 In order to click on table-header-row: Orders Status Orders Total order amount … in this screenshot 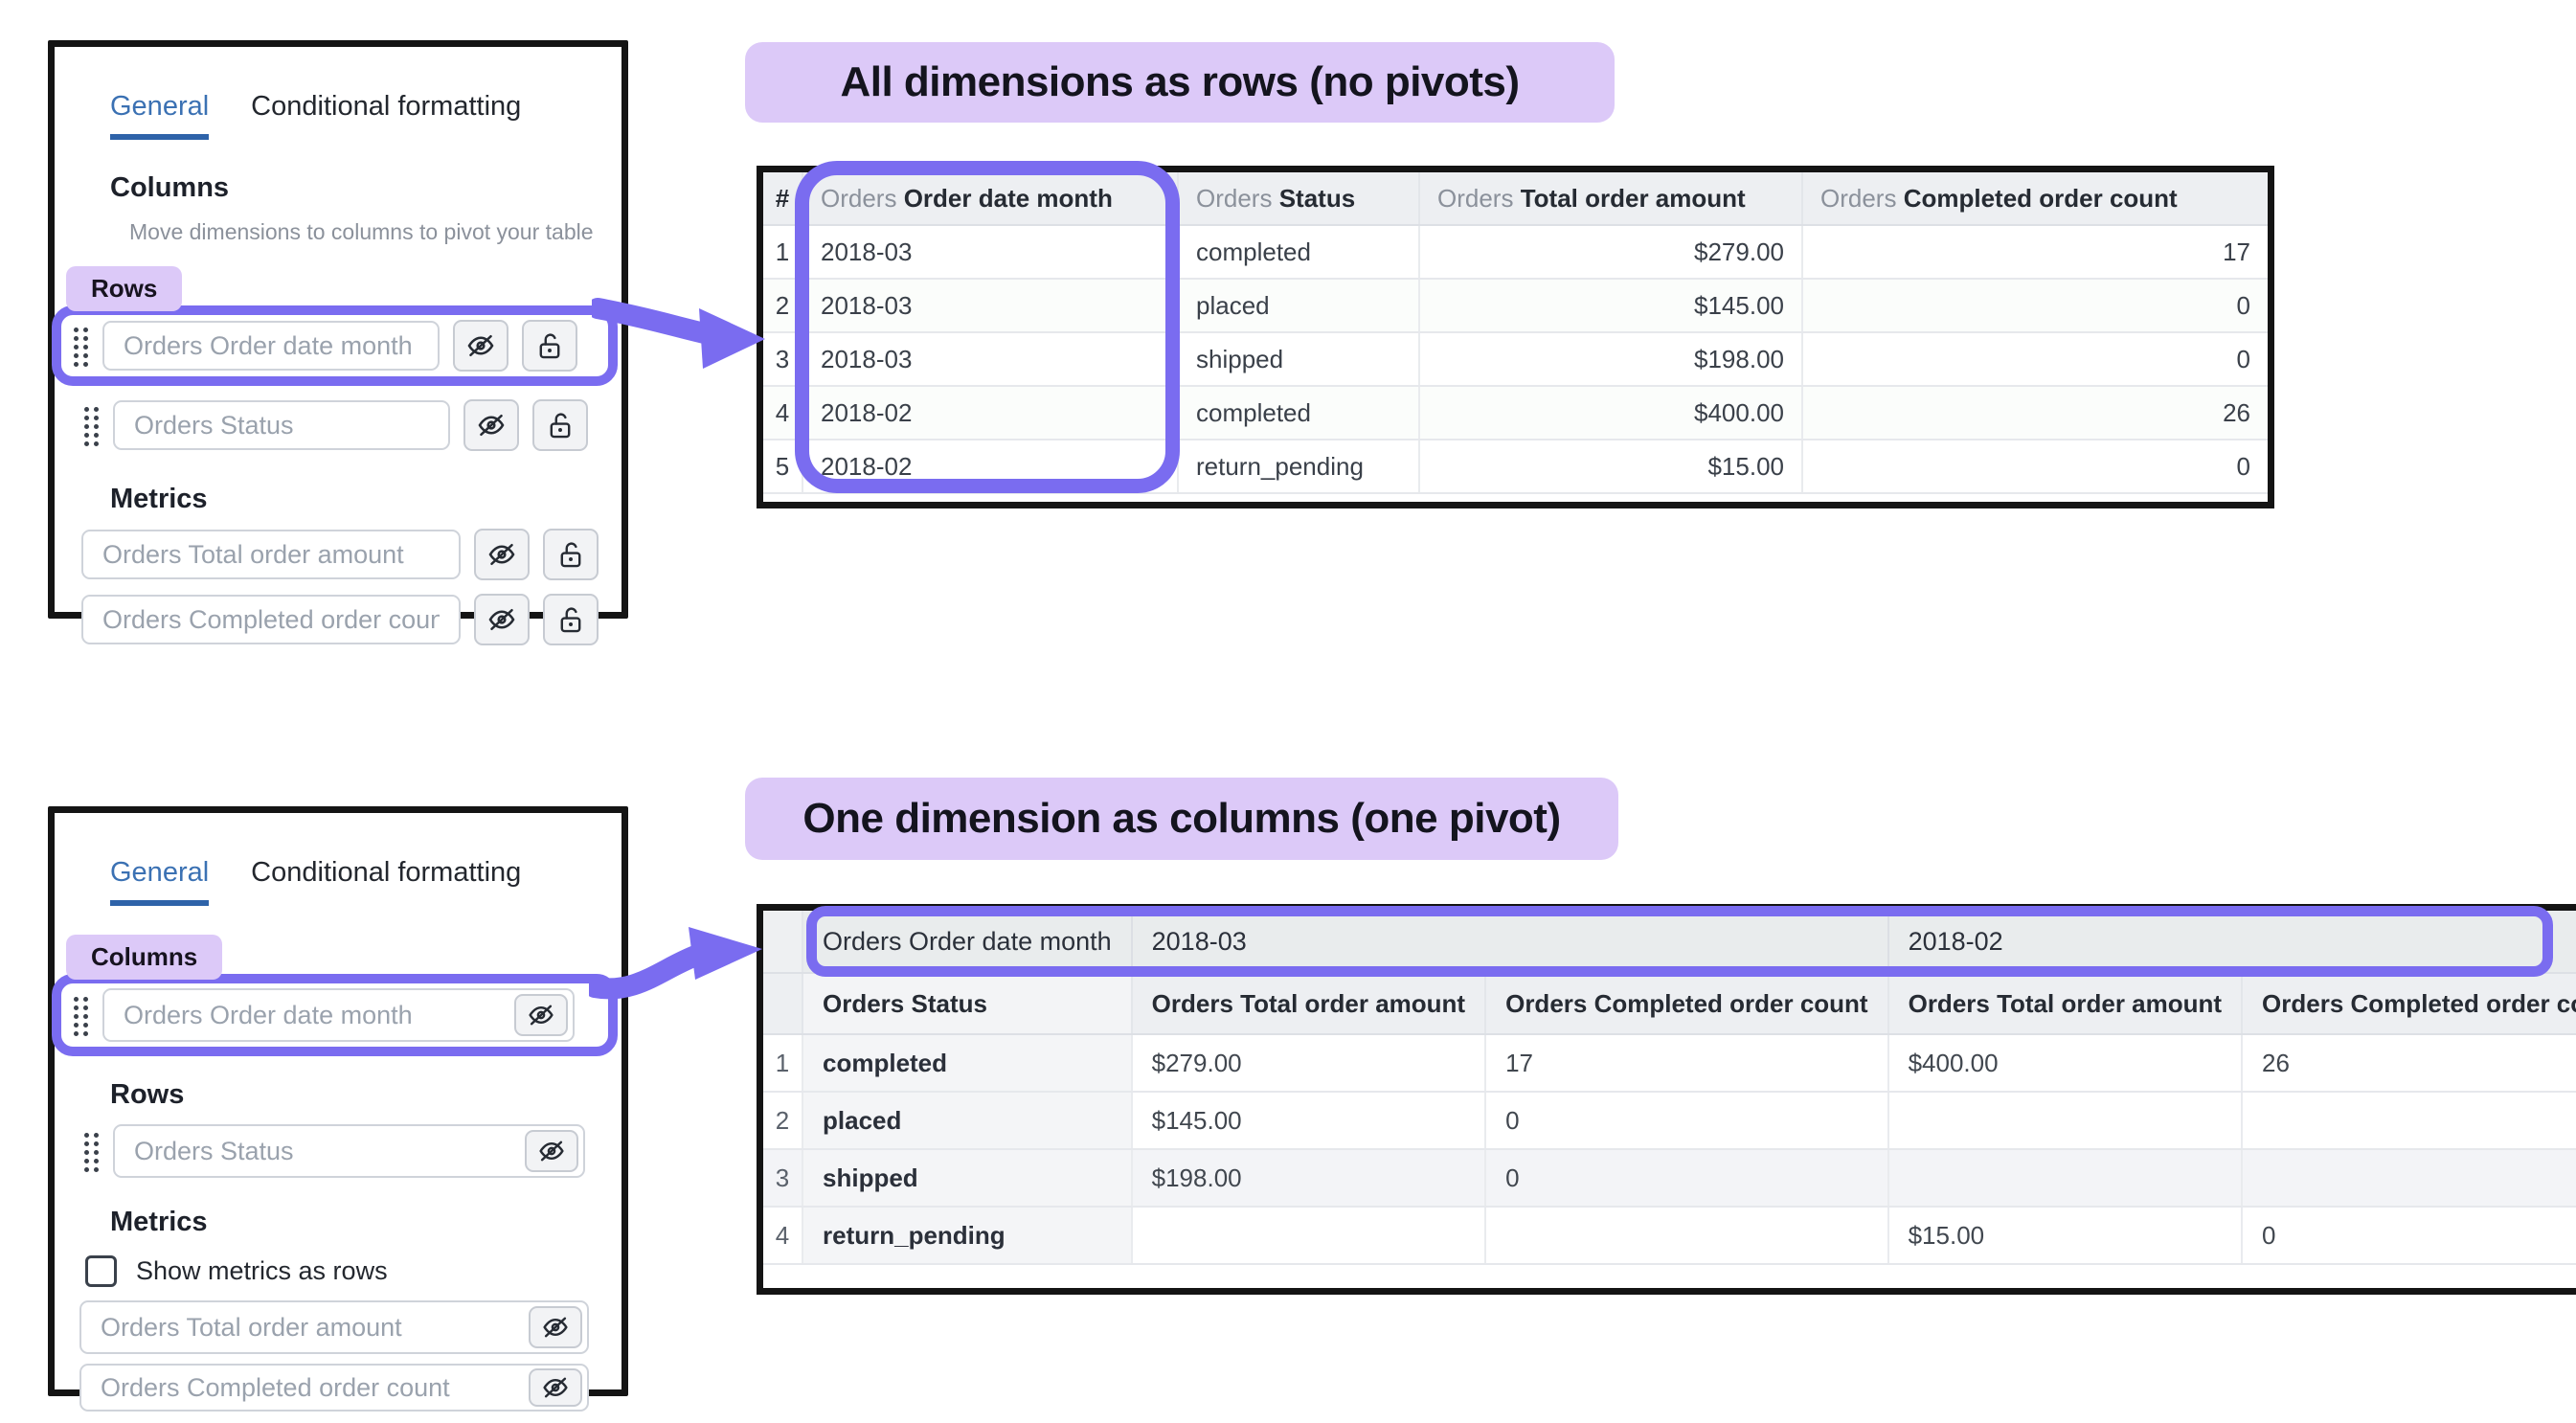, I will do `click(1669, 1004)`.